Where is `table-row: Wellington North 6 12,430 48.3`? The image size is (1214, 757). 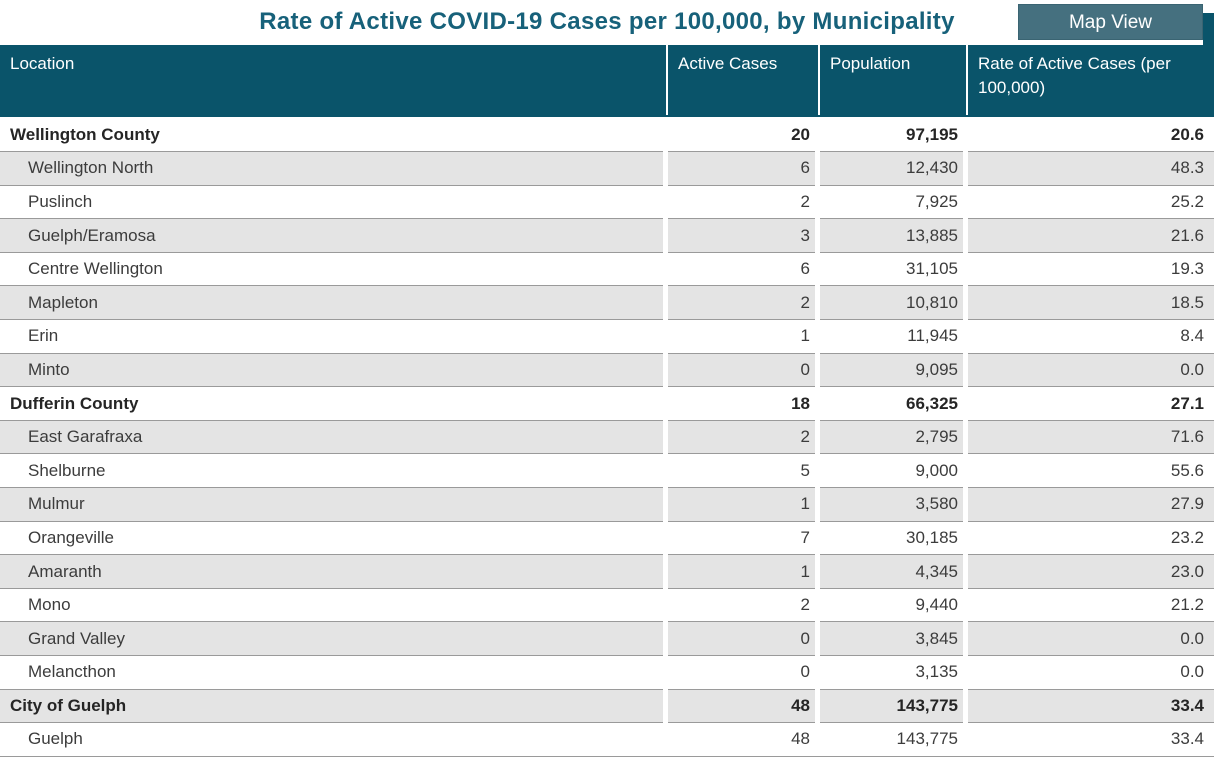
table-row: Wellington North 6 12,430 48.3 is located at coordinates (607, 168).